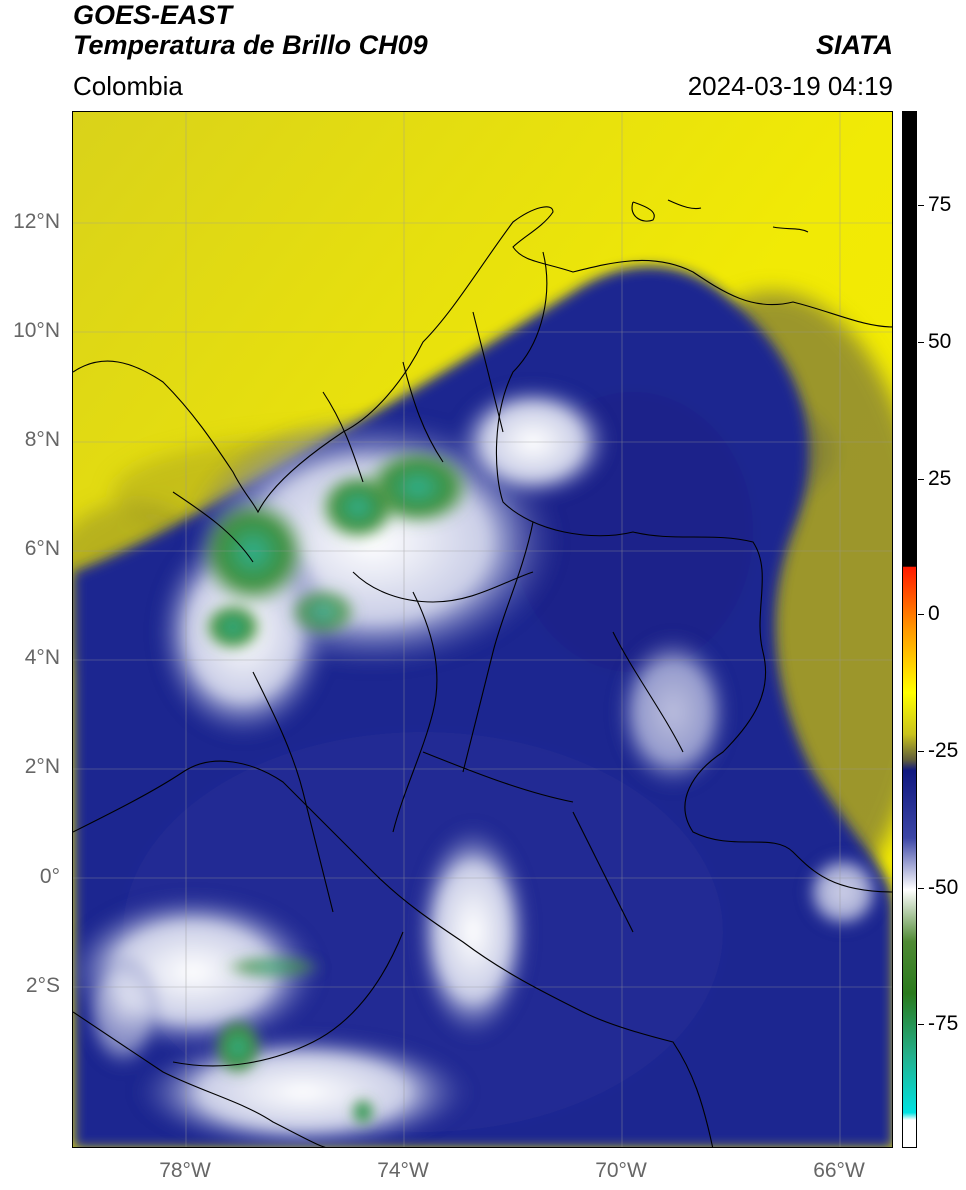  I want to click on colorbar-label-minus50: -50, so click(943, 887).